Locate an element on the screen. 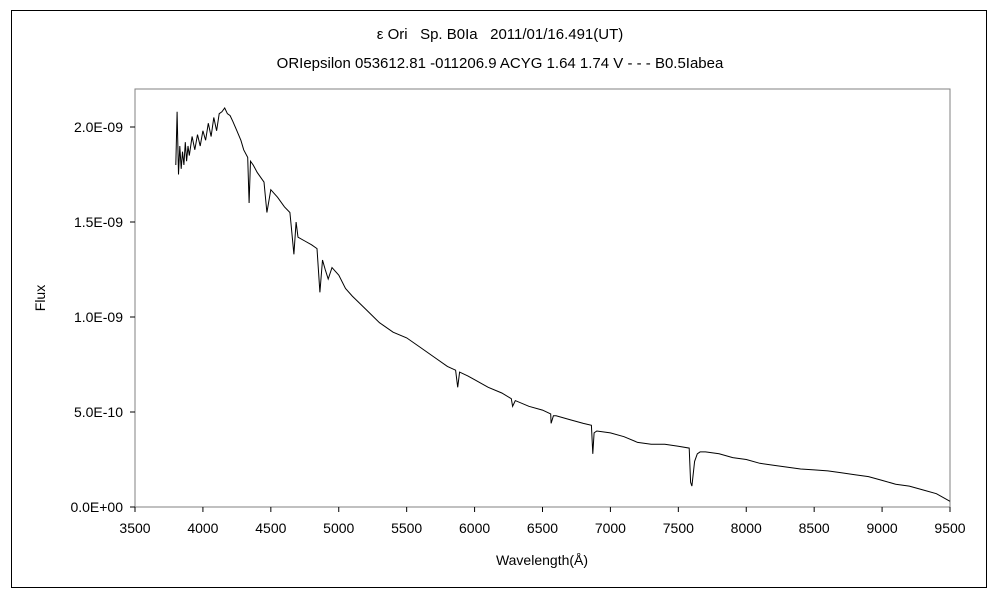 The image size is (1000, 600). x-tick-label: 7000 is located at coordinates (610, 528).